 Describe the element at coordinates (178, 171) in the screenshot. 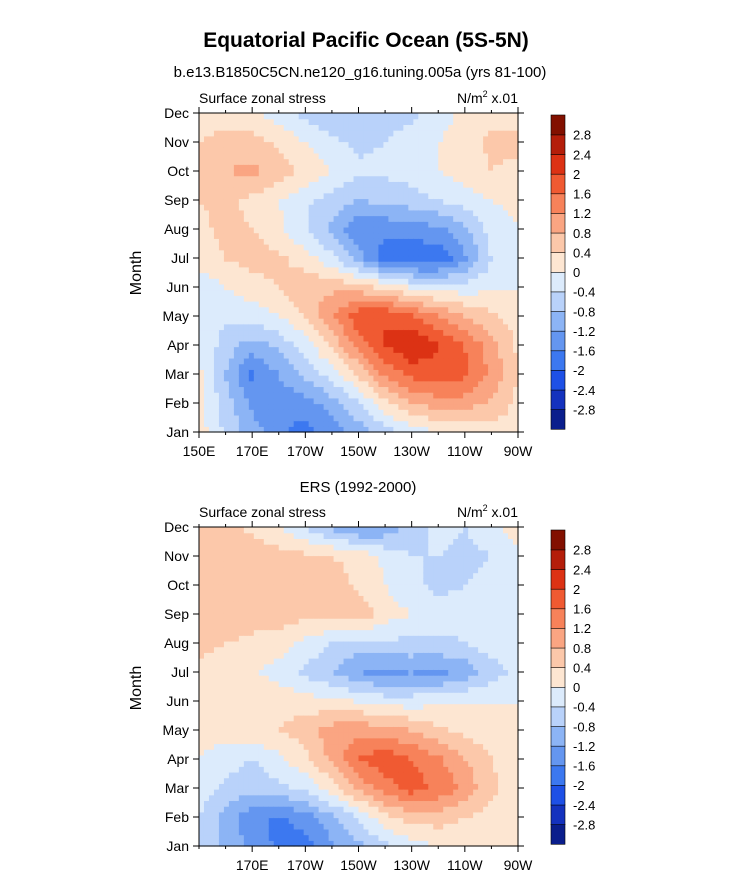

I see `y-tick-label: Oct` at that location.